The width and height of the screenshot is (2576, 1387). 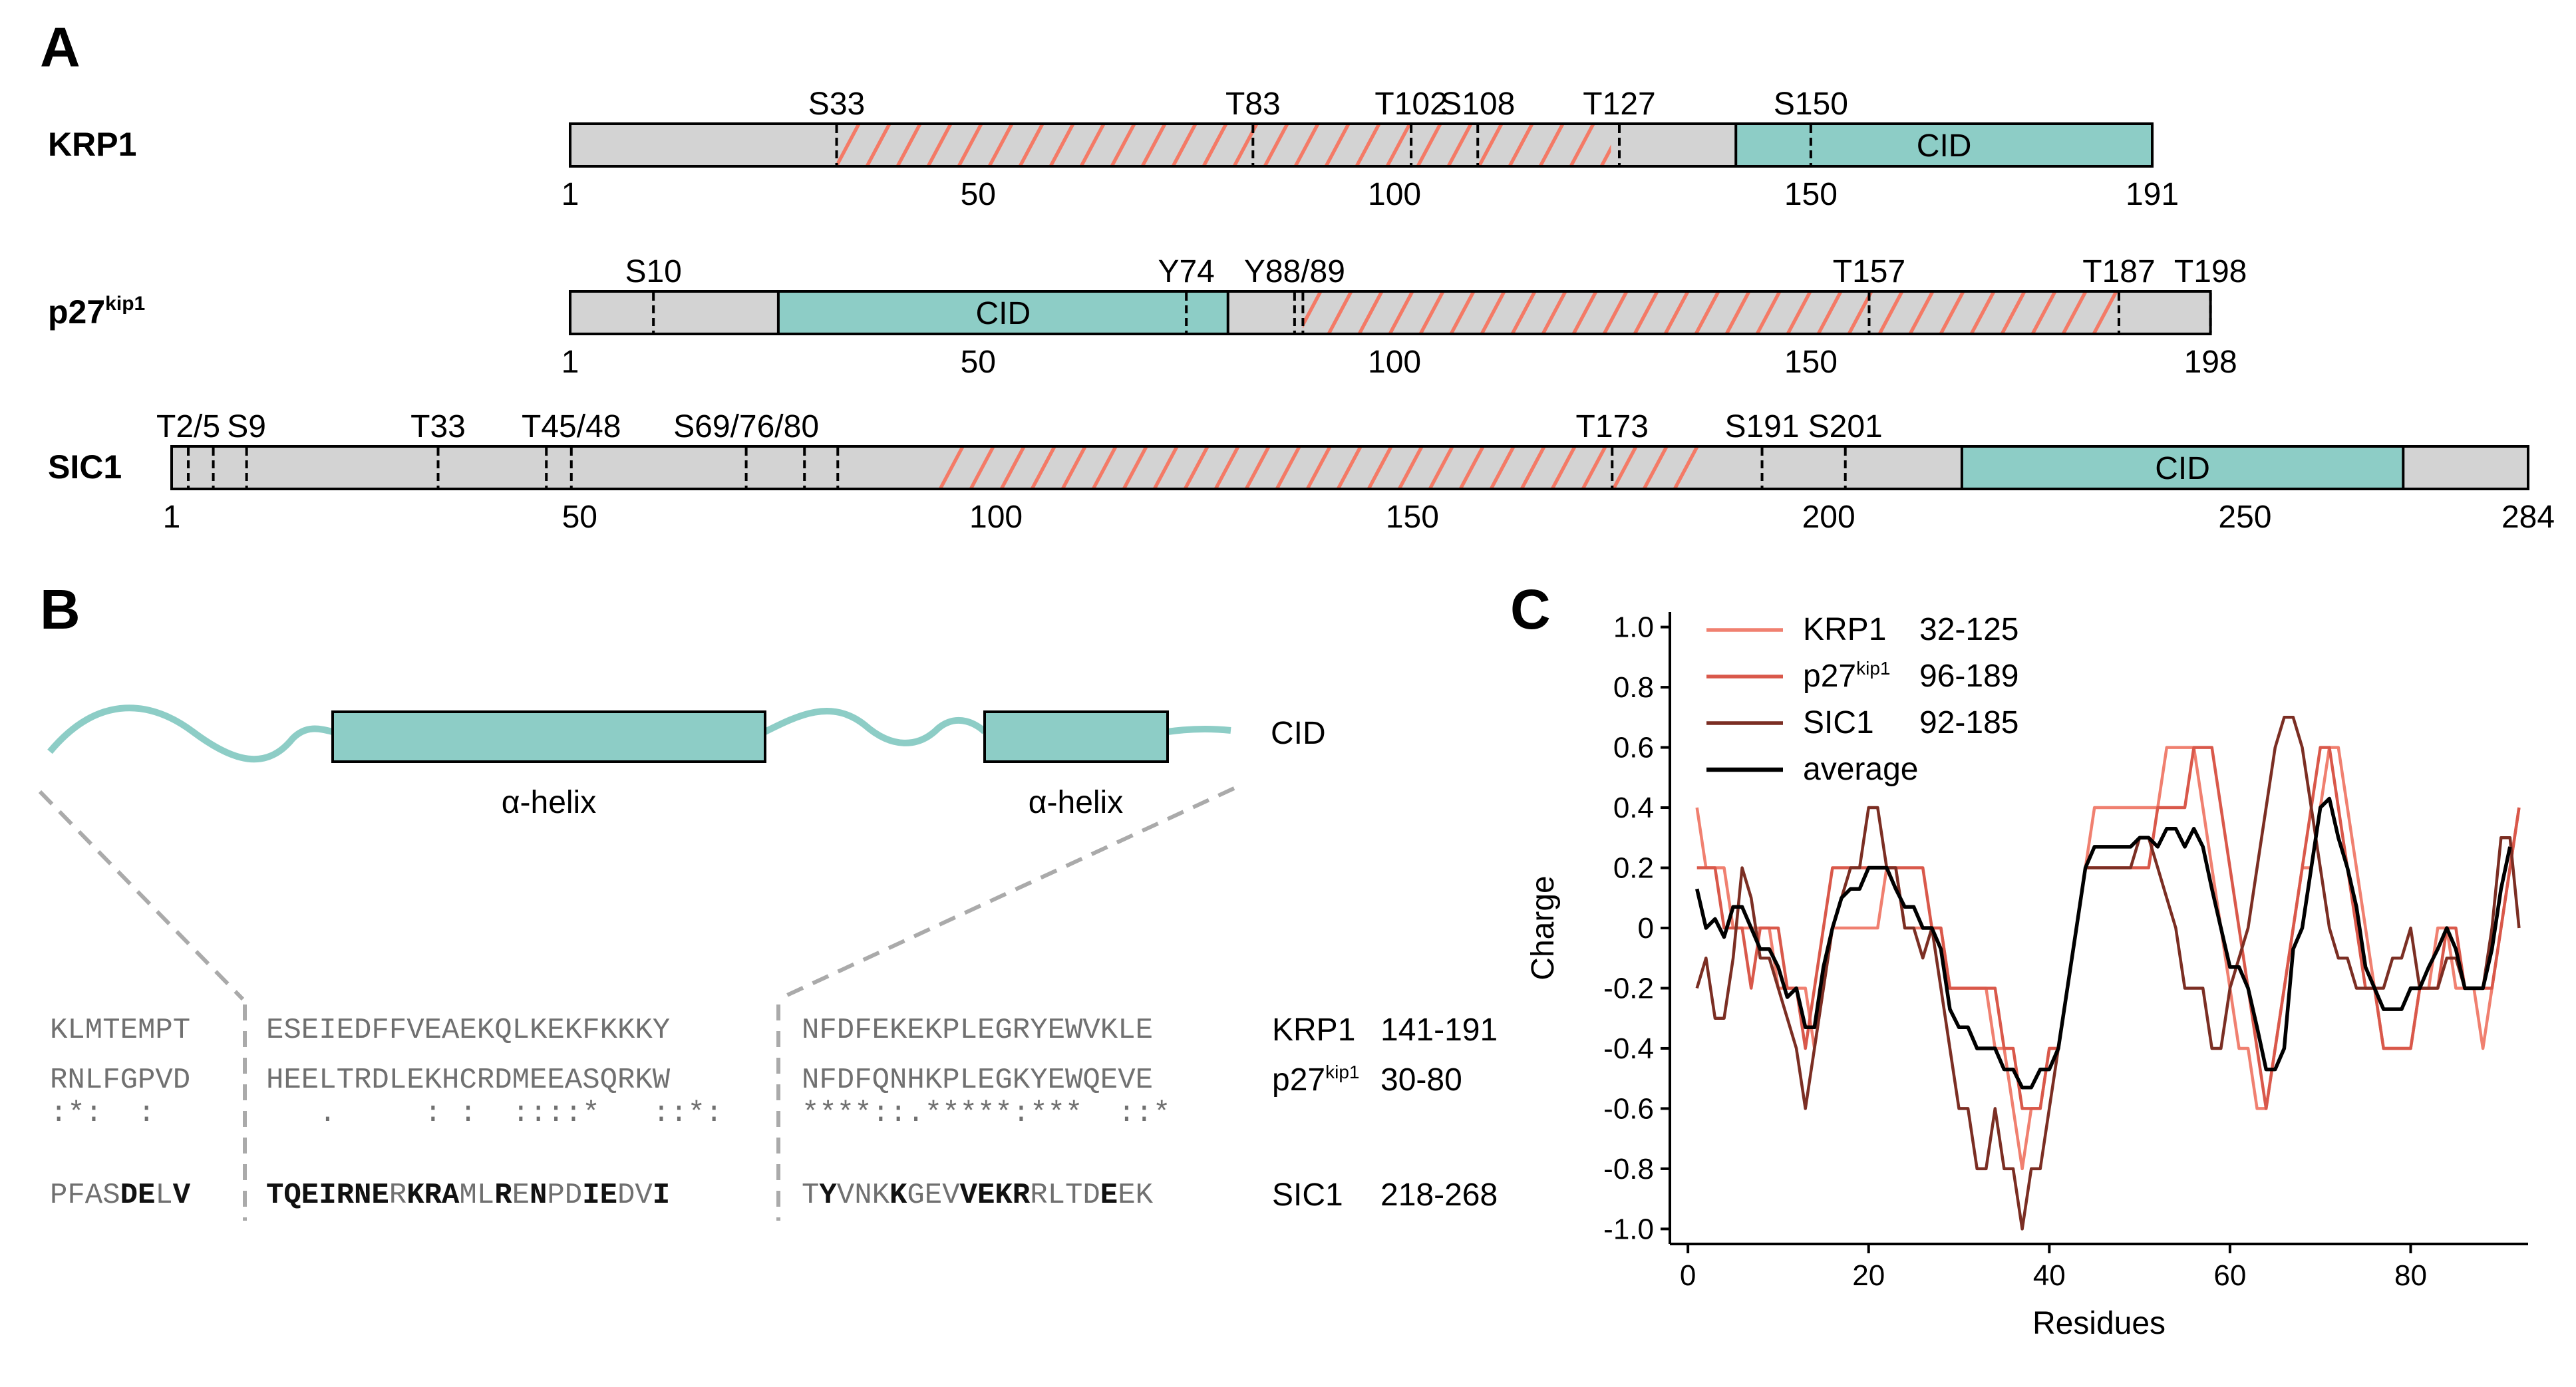 I want to click on phosphosite-label-p27: T198, so click(x=2210, y=271).